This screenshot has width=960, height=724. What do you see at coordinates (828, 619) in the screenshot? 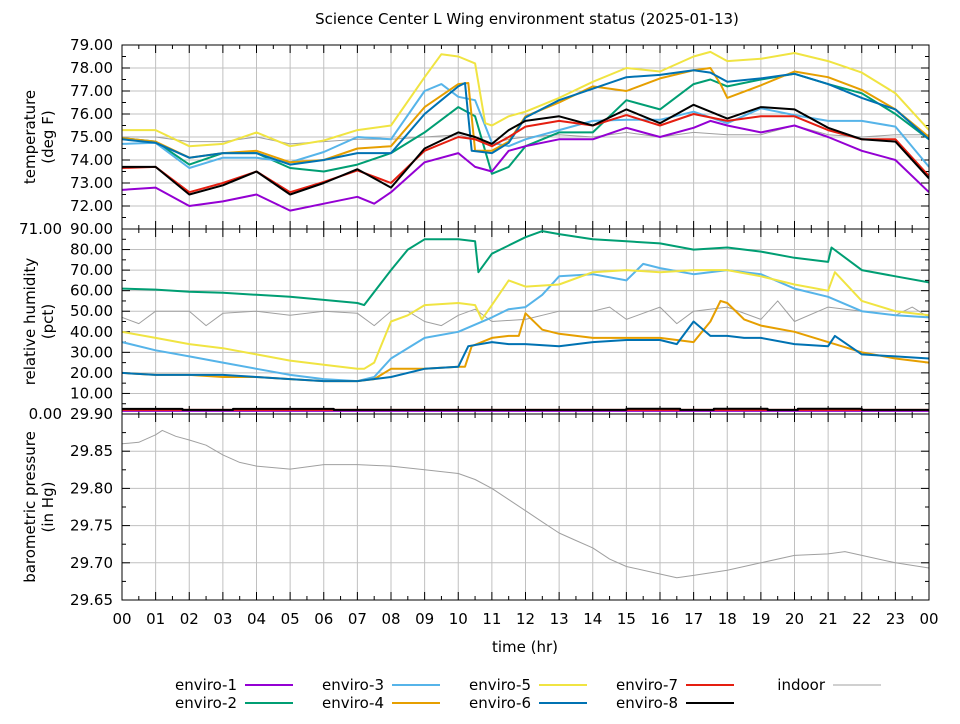
I see `x-tick-label: 21` at bounding box center [828, 619].